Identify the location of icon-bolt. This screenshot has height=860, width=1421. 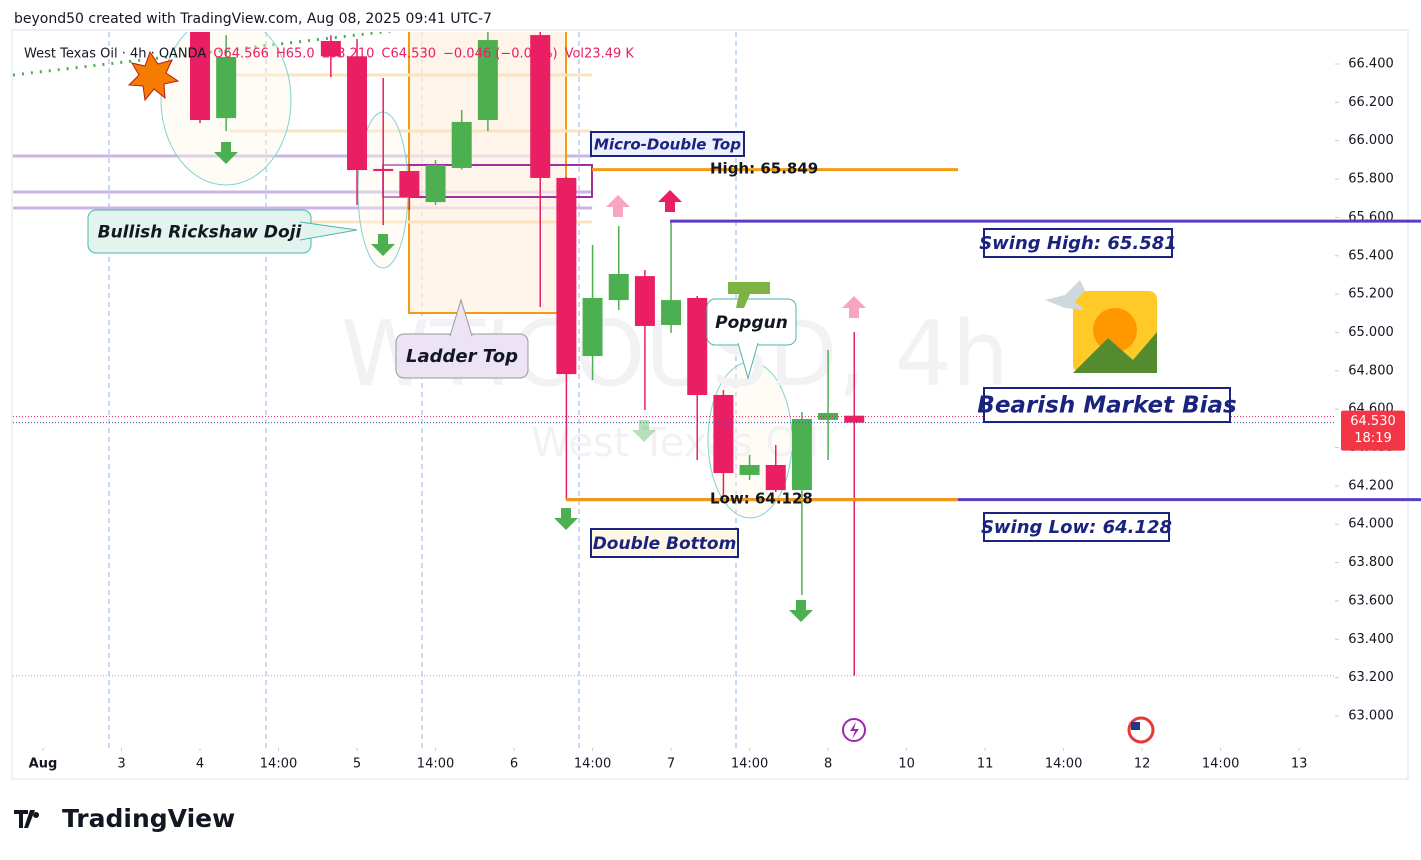
(854, 730).